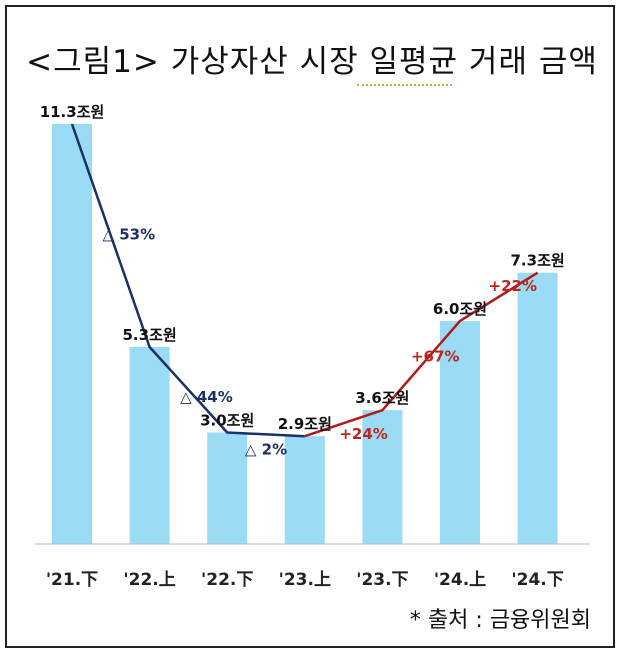  I want to click on tick-label-0: '21.下, so click(72, 580).